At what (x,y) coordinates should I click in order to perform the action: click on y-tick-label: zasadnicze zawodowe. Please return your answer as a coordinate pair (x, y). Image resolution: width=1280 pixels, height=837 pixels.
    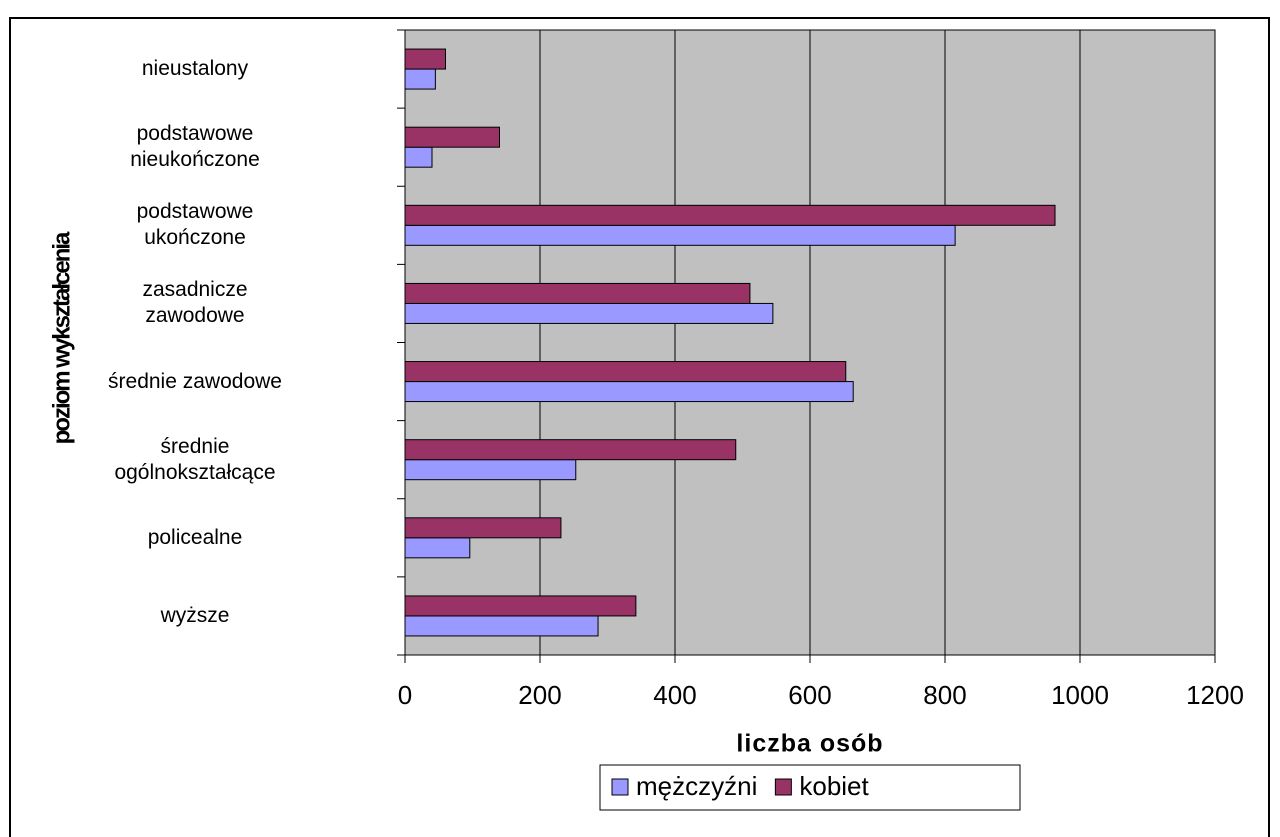
    Looking at the image, I should click on (195, 303).